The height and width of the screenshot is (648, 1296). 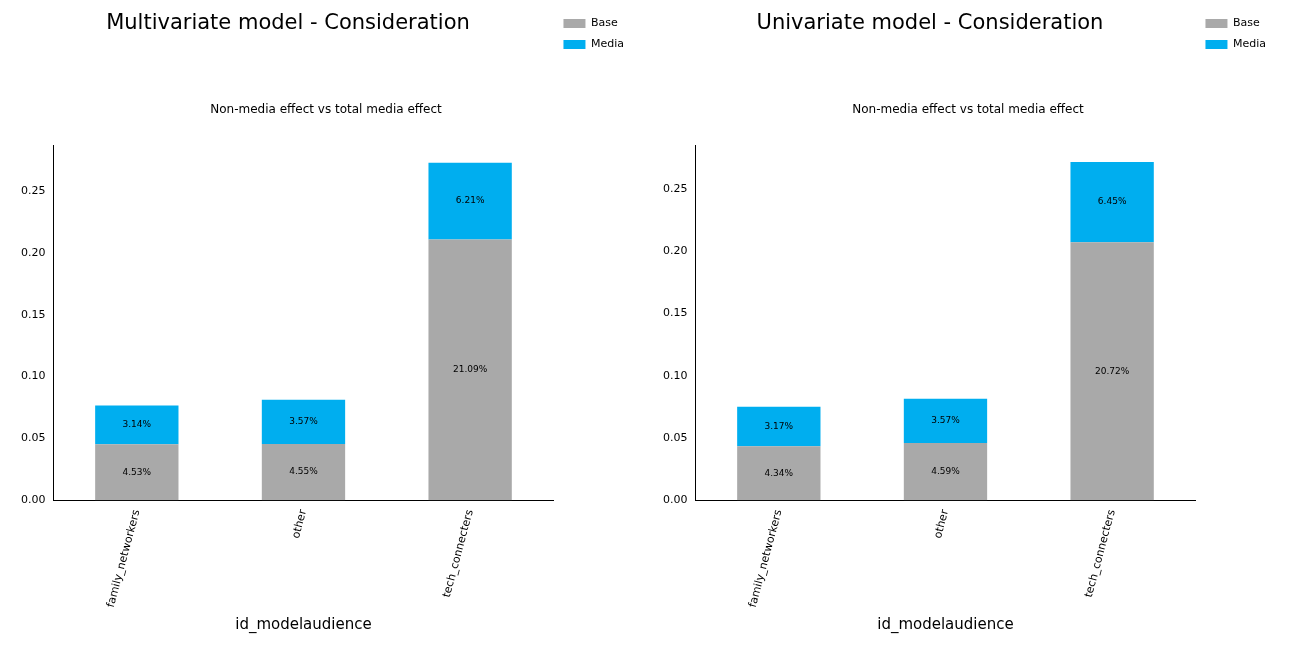 I want to click on data-label: 3.17%, so click(x=779, y=425).